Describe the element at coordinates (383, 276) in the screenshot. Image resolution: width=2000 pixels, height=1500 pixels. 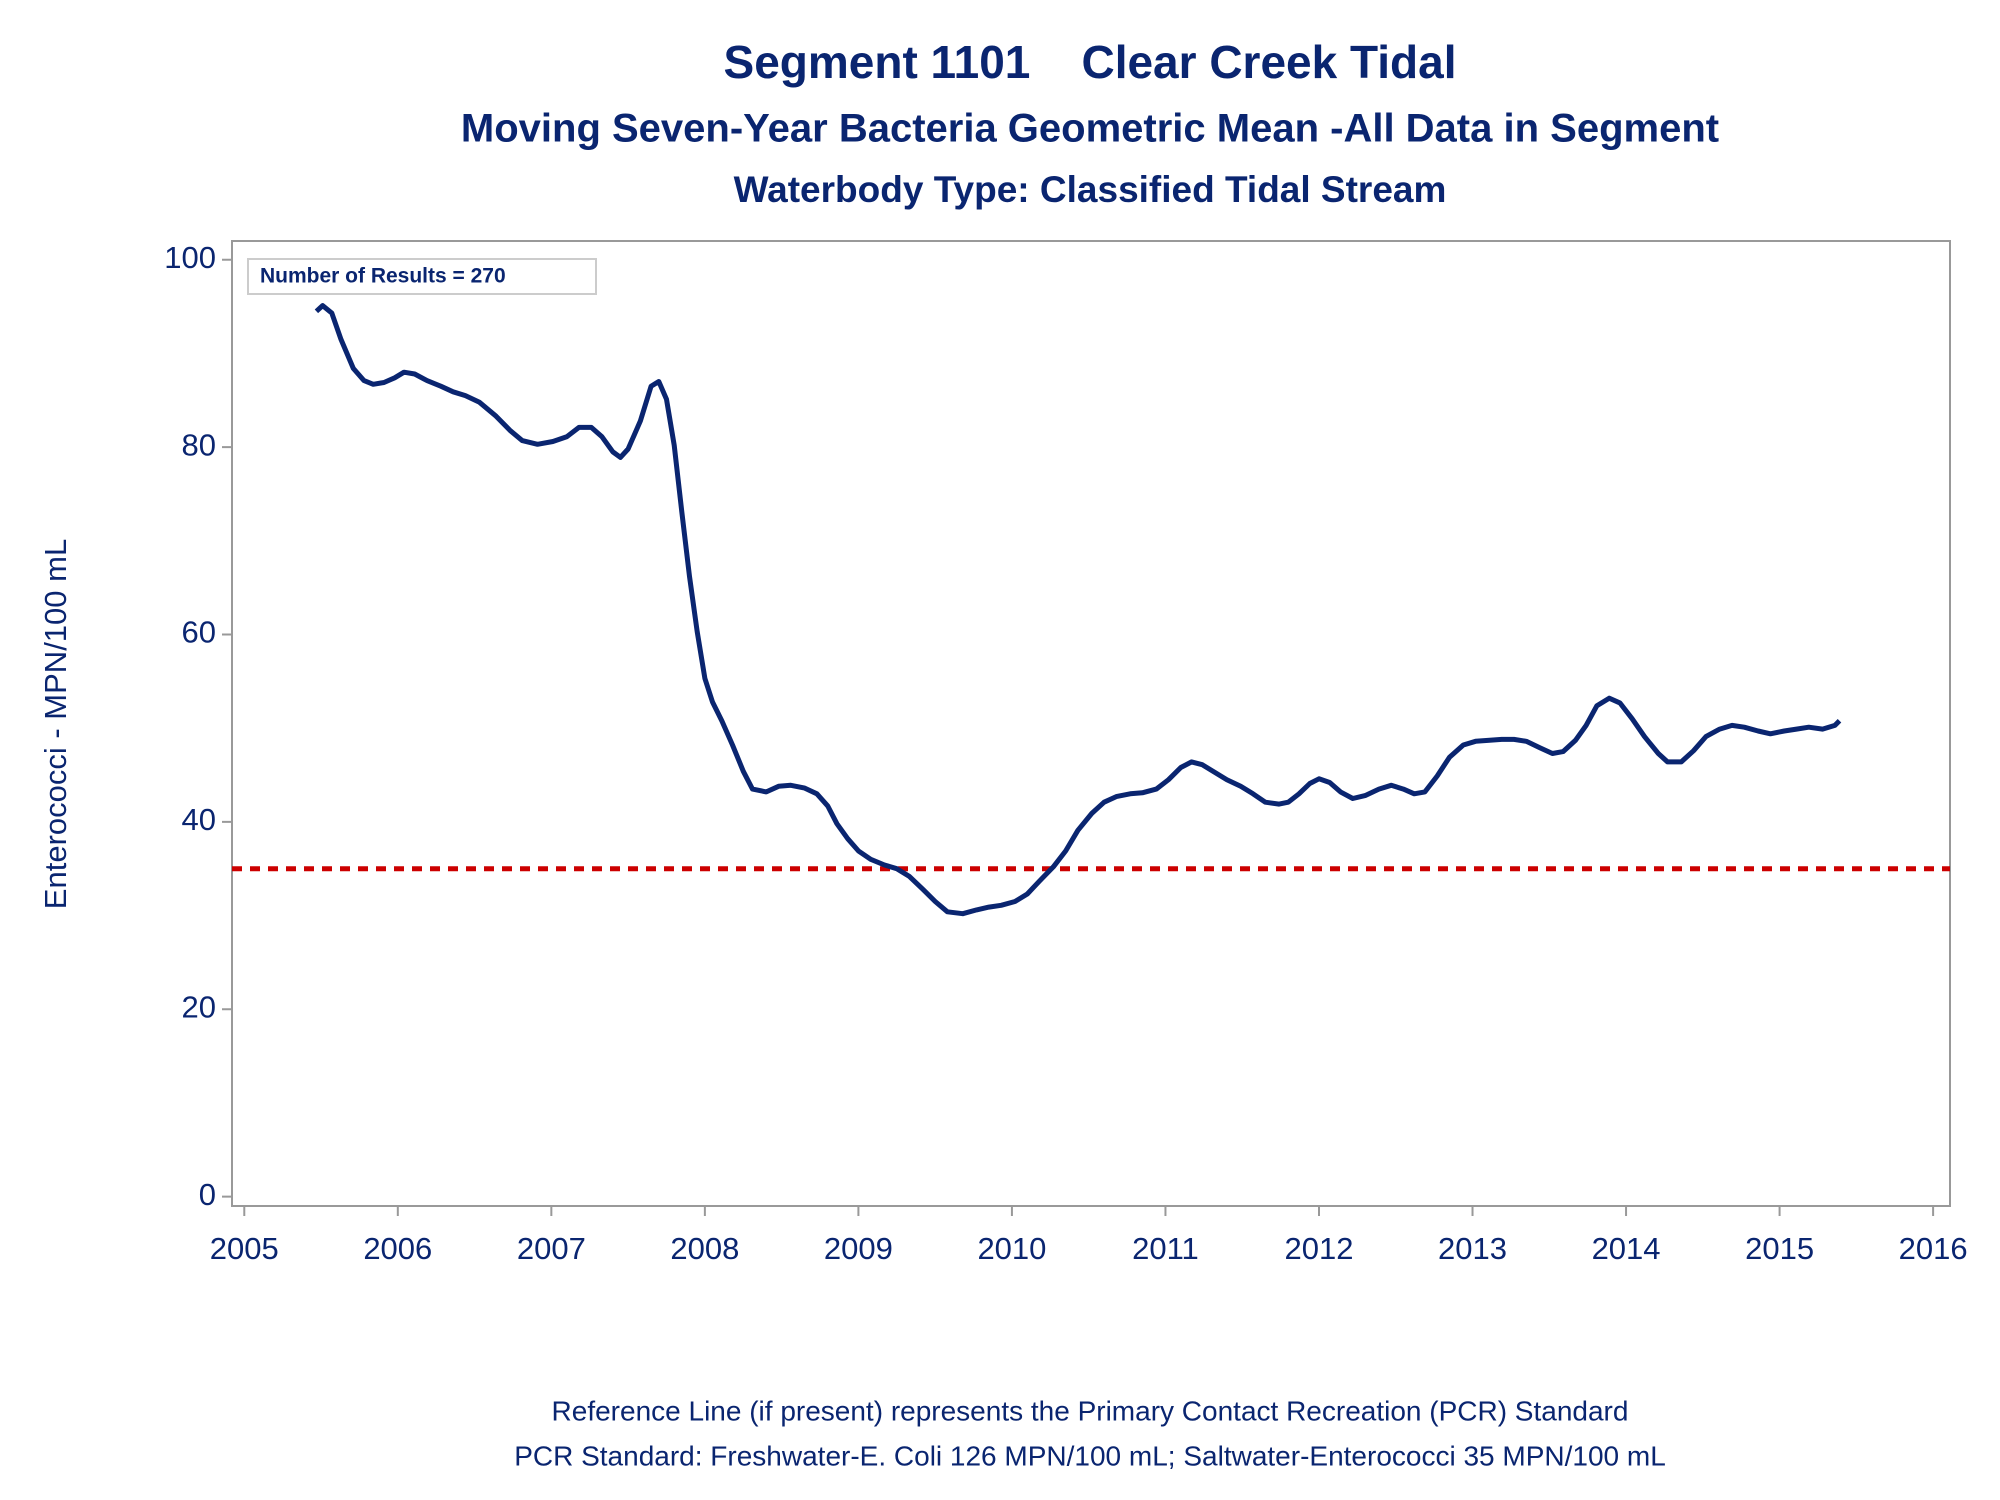
I see `annotation: Number of Results = 270` at that location.